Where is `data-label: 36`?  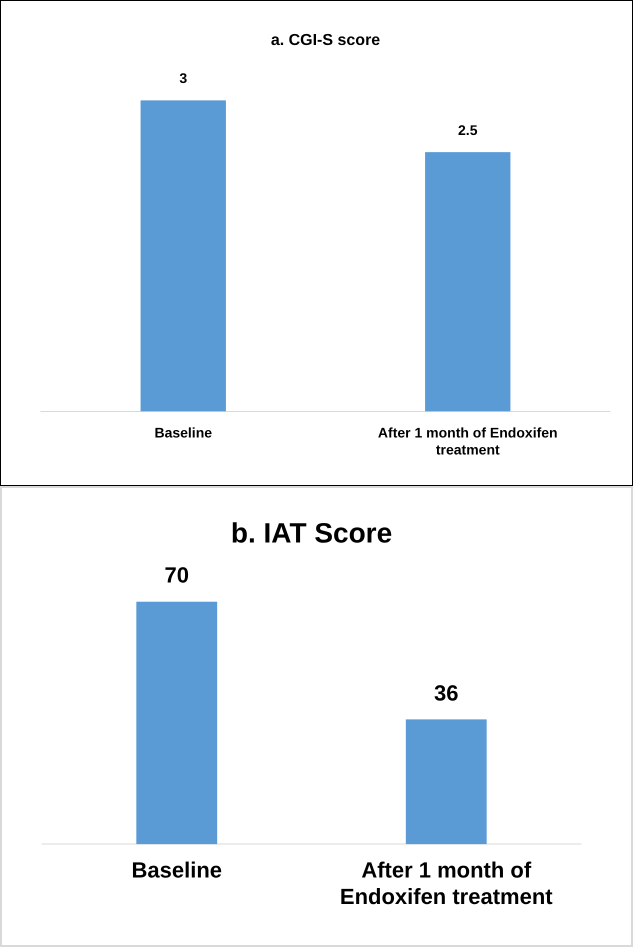 data-label: 36 is located at coordinates (446, 693).